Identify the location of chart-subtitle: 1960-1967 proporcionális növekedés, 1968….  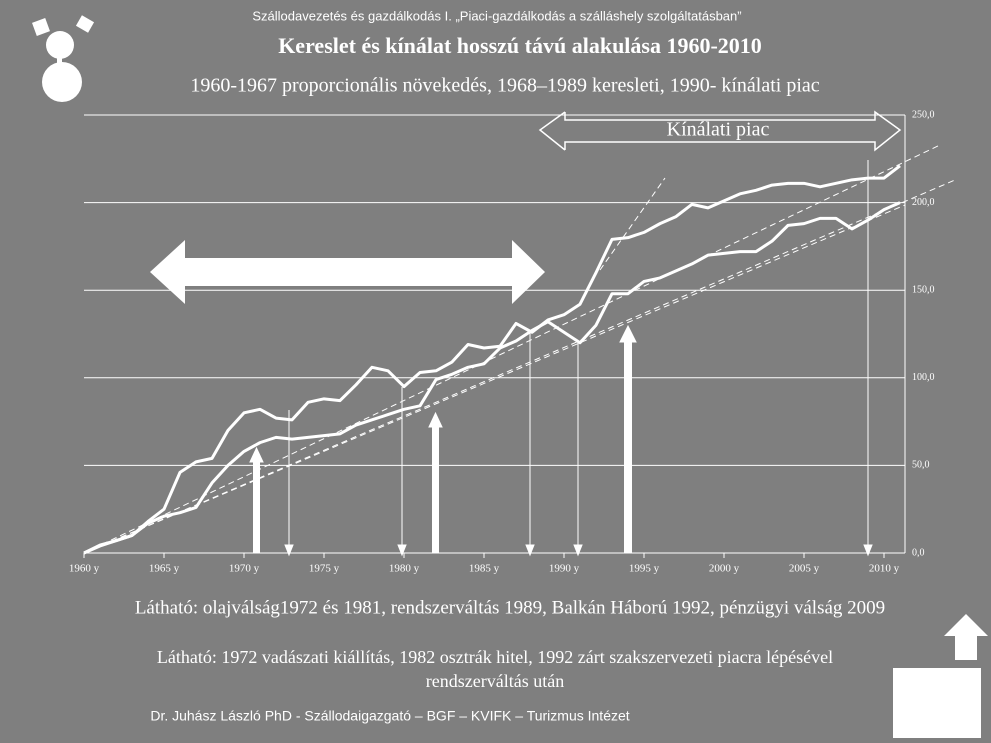
(504, 86).